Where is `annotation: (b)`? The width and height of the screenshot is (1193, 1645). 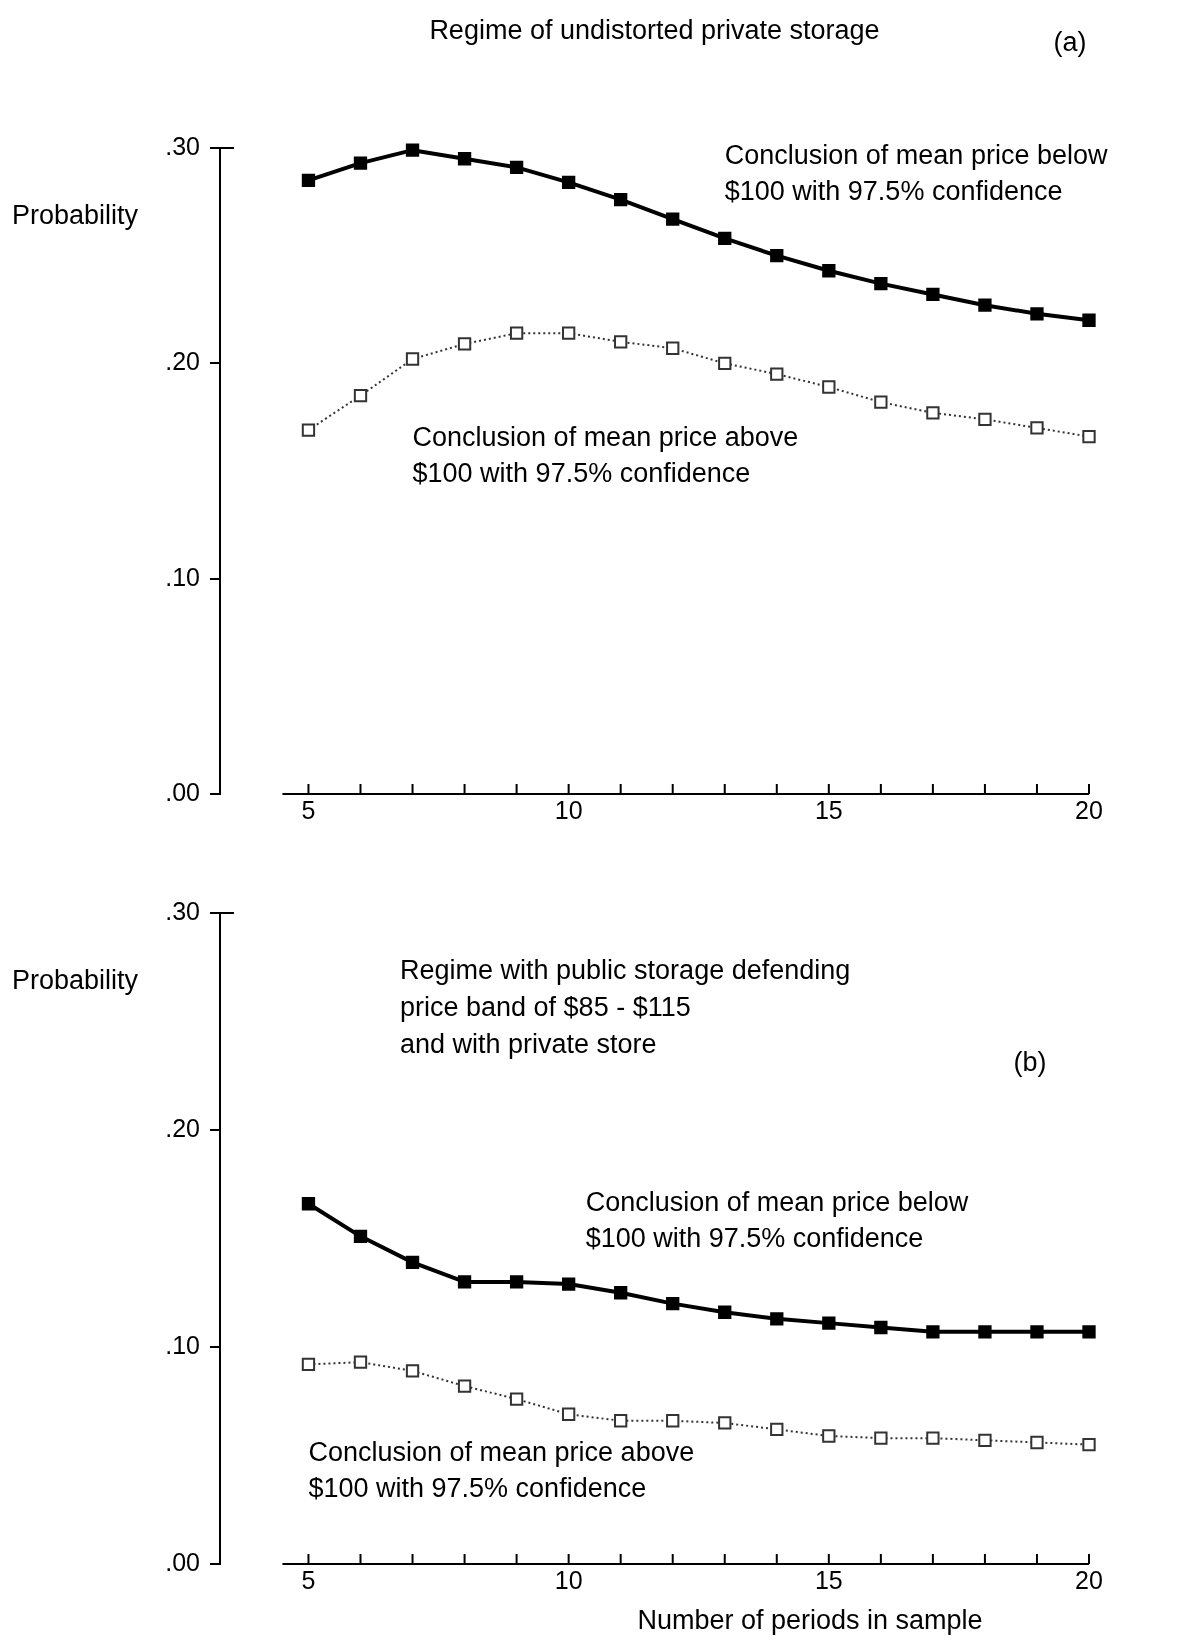
annotation: (b) is located at coordinates (1030, 1061).